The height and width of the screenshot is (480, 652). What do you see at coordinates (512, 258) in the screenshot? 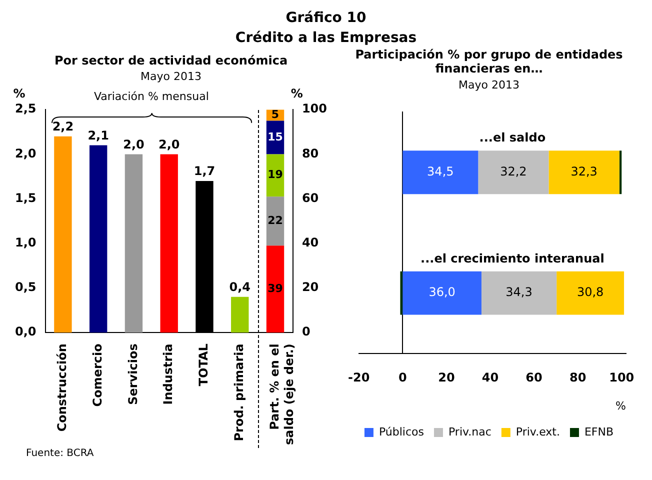
I see `y-tick-label: ...el crecimiento interanual` at bounding box center [512, 258].